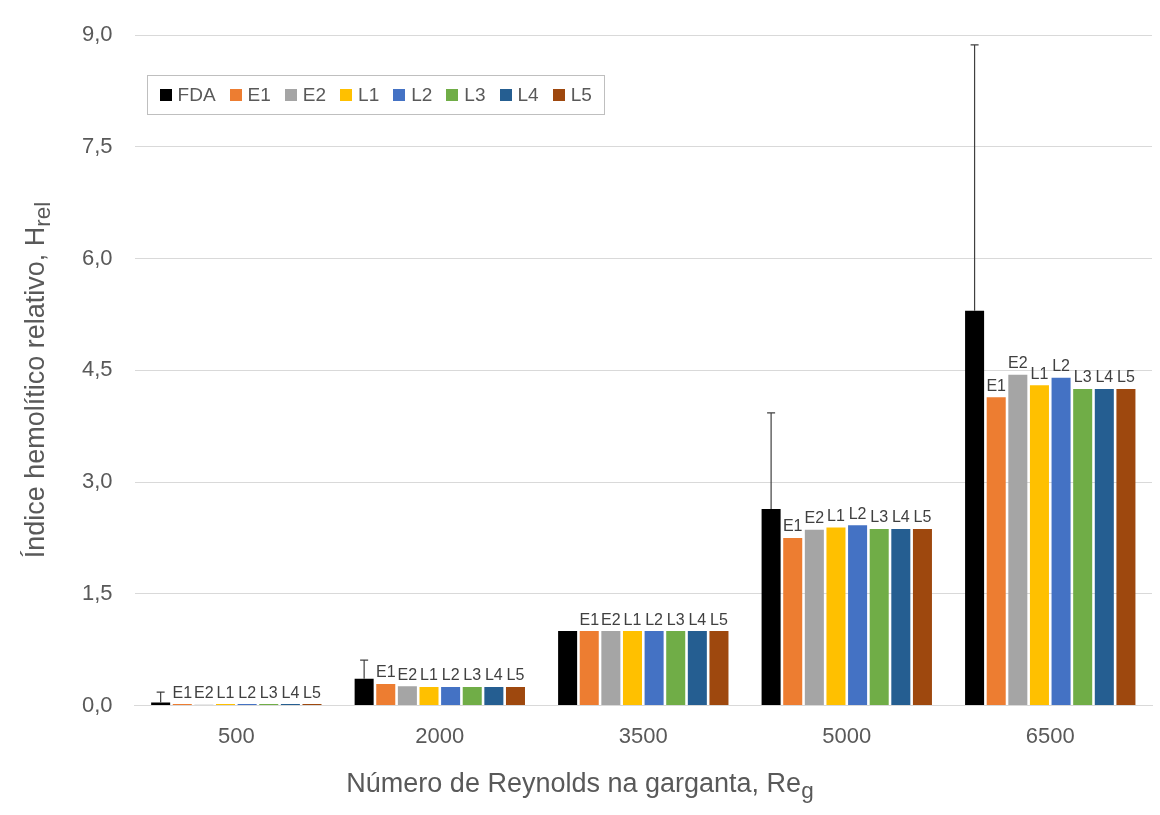  I want to click on y-tick-label: 7,5, so click(97, 145).